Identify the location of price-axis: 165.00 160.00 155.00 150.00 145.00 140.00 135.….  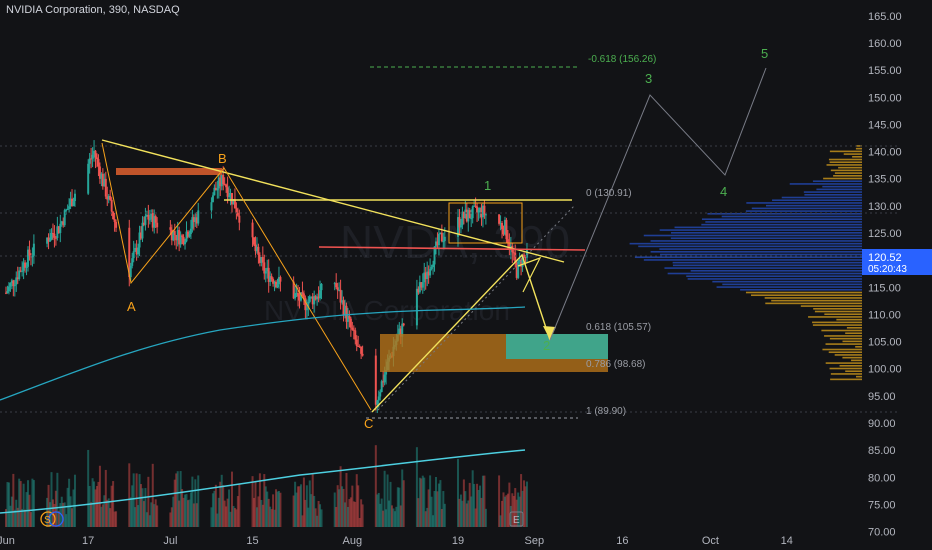
(885, 275).